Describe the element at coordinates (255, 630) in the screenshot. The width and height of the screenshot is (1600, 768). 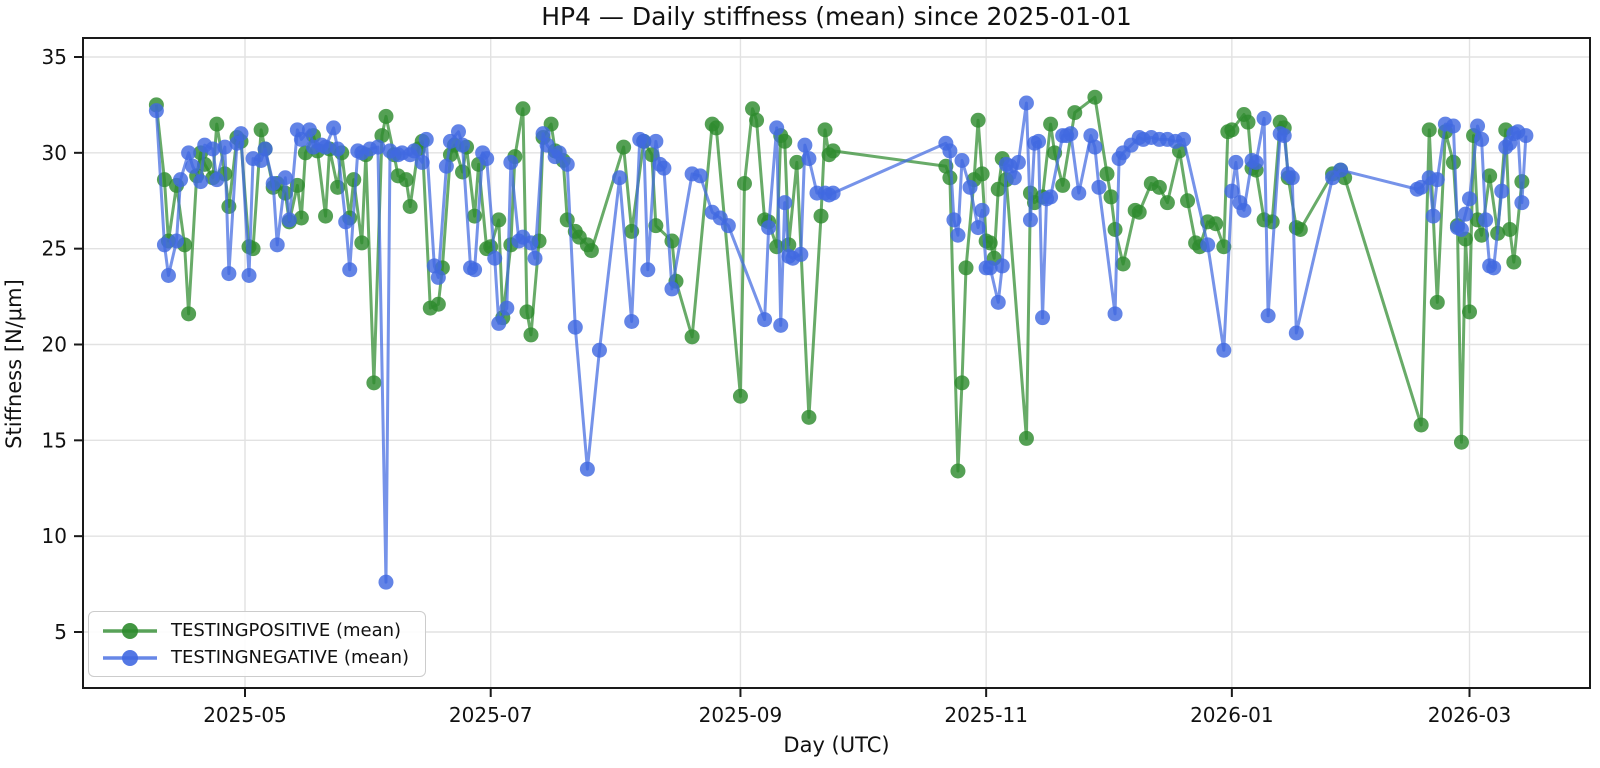
I see `legend-item-testingpositive: TESTINGPOSITIVE (mean)` at that location.